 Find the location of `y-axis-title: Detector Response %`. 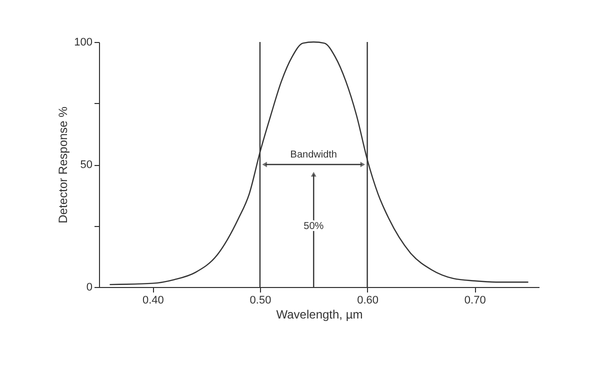

y-axis-title: Detector Response % is located at coordinates (63, 165).